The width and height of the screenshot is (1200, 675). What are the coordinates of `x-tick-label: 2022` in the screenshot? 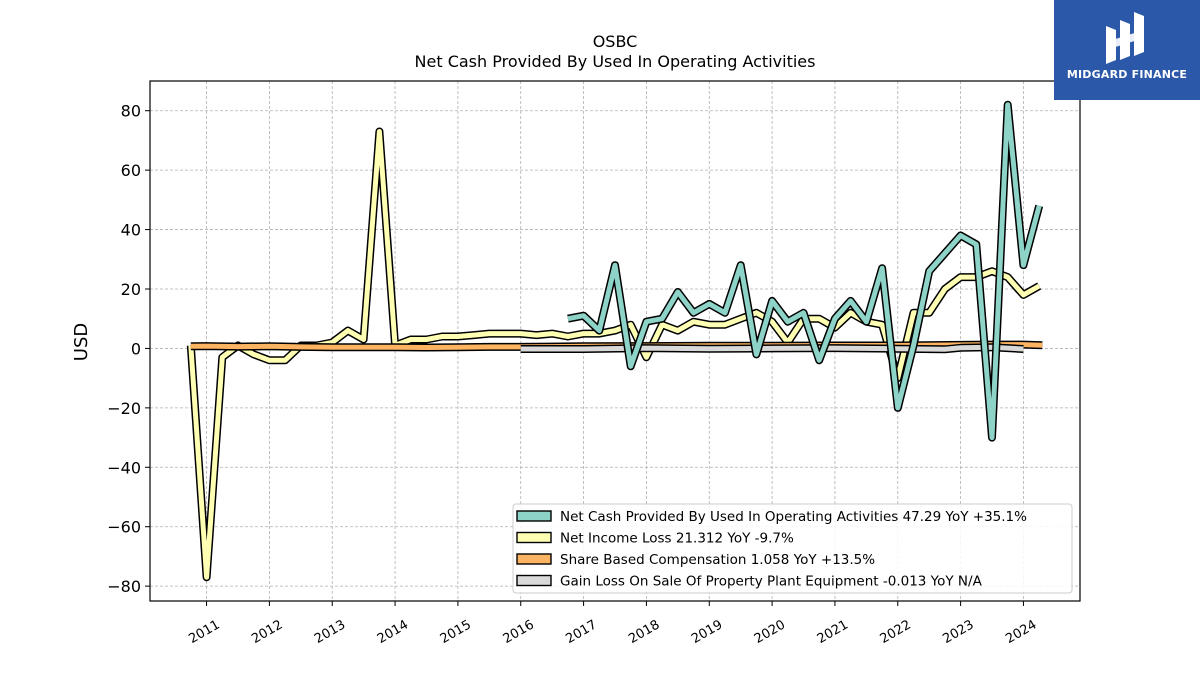 It's located at (896, 632).